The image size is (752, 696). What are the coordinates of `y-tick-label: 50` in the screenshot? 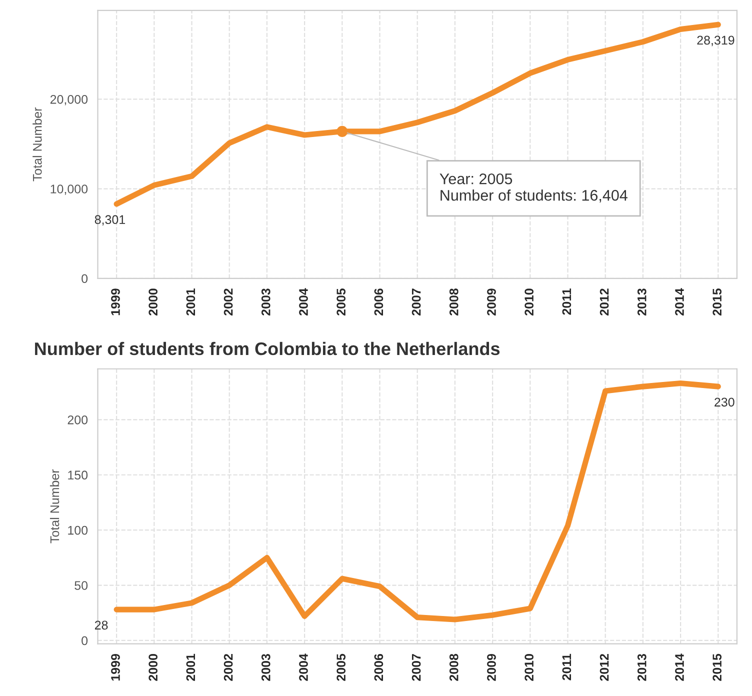 It's located at (81, 585).